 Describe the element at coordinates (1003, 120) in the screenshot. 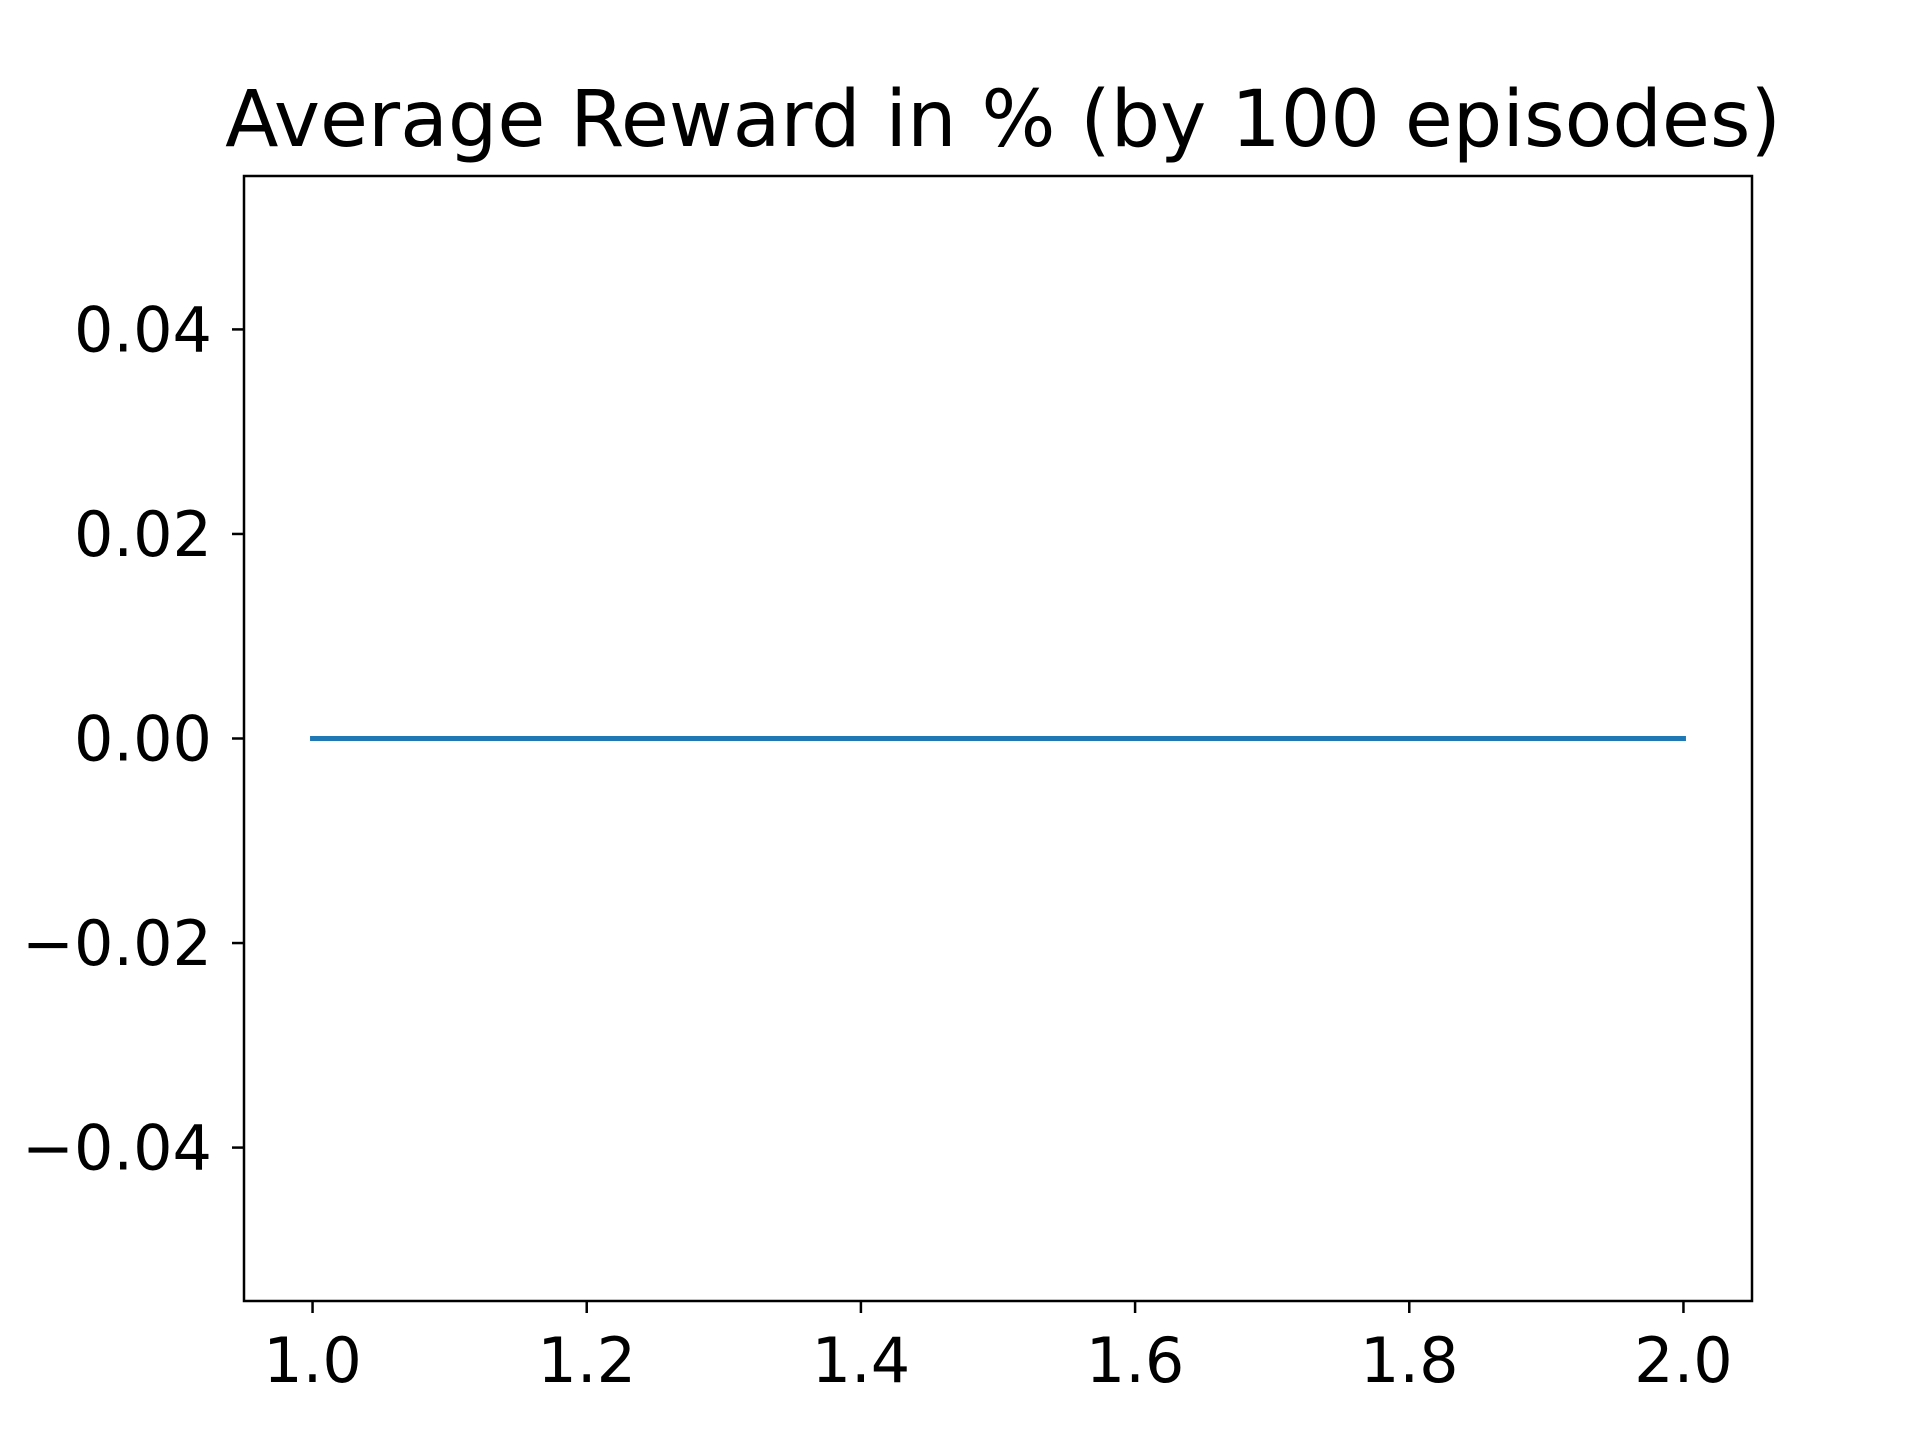

I see `chart-title: Average Reward in % (by 100 episodes)` at that location.